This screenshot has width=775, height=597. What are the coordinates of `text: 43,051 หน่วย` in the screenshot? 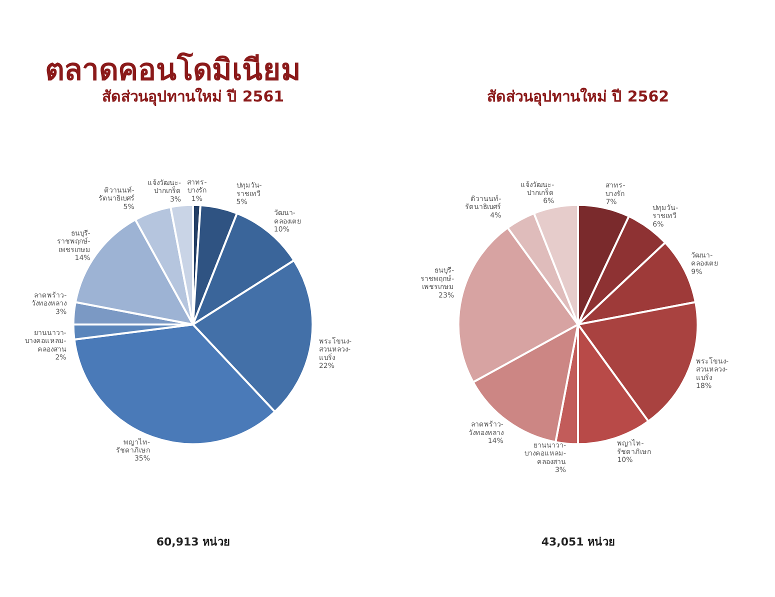 It's located at (578, 541).